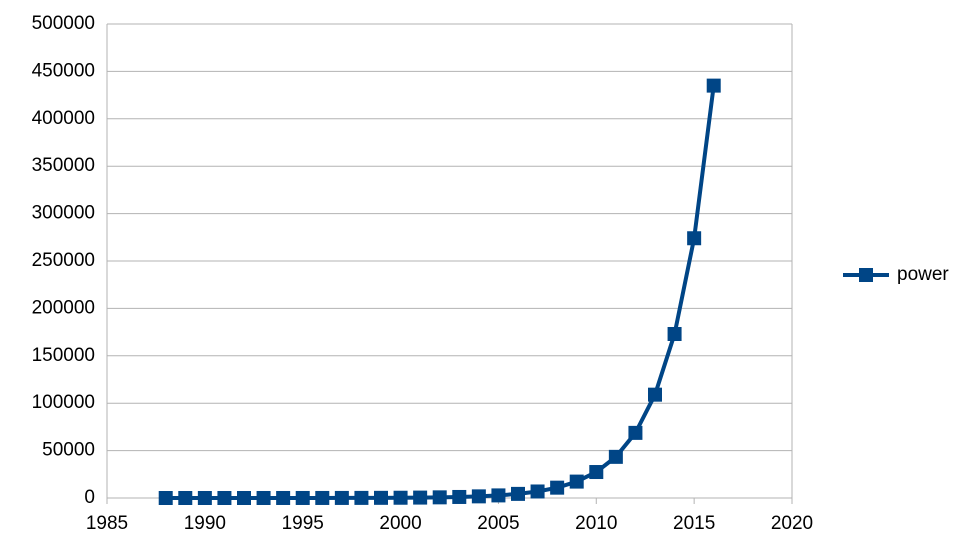  Describe the element at coordinates (63, 355) in the screenshot. I see `y-tick-label: 150000` at that location.